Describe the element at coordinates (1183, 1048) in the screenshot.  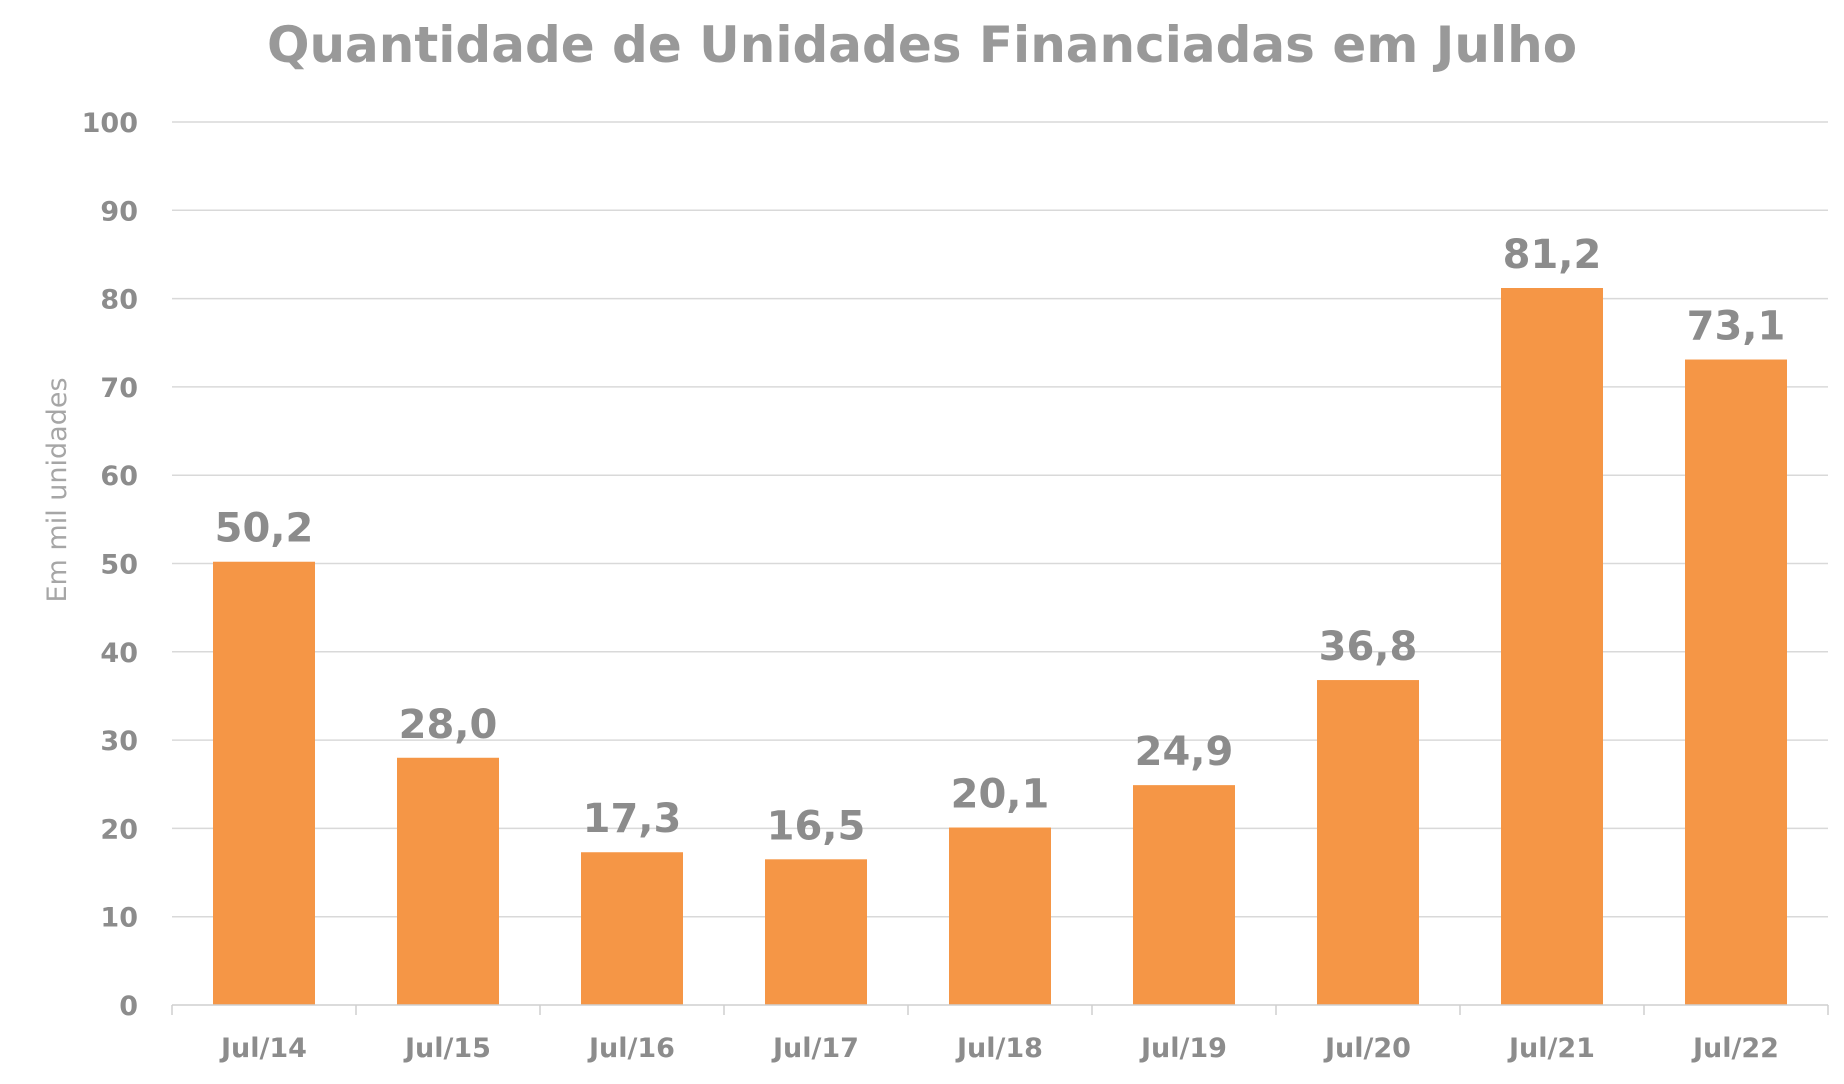
I see `x-tick-label: Jul/19` at that location.